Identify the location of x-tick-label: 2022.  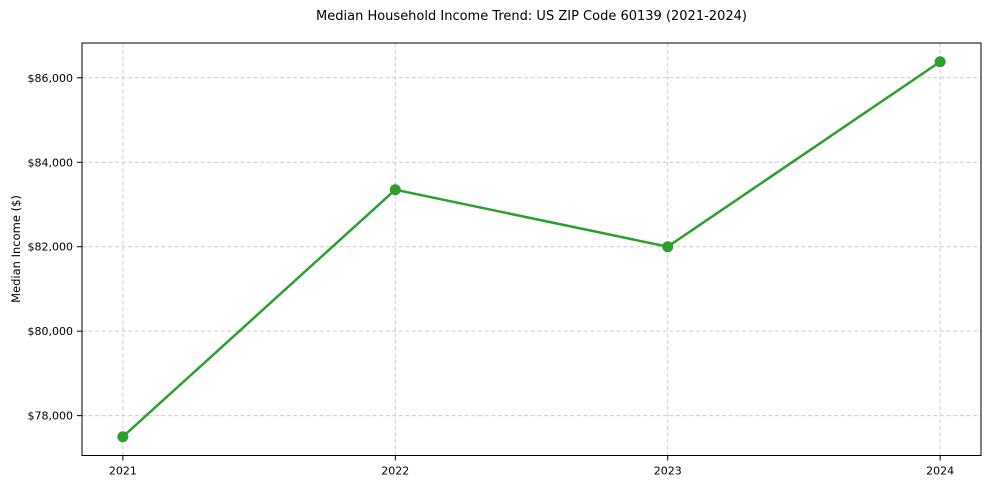
(395, 471).